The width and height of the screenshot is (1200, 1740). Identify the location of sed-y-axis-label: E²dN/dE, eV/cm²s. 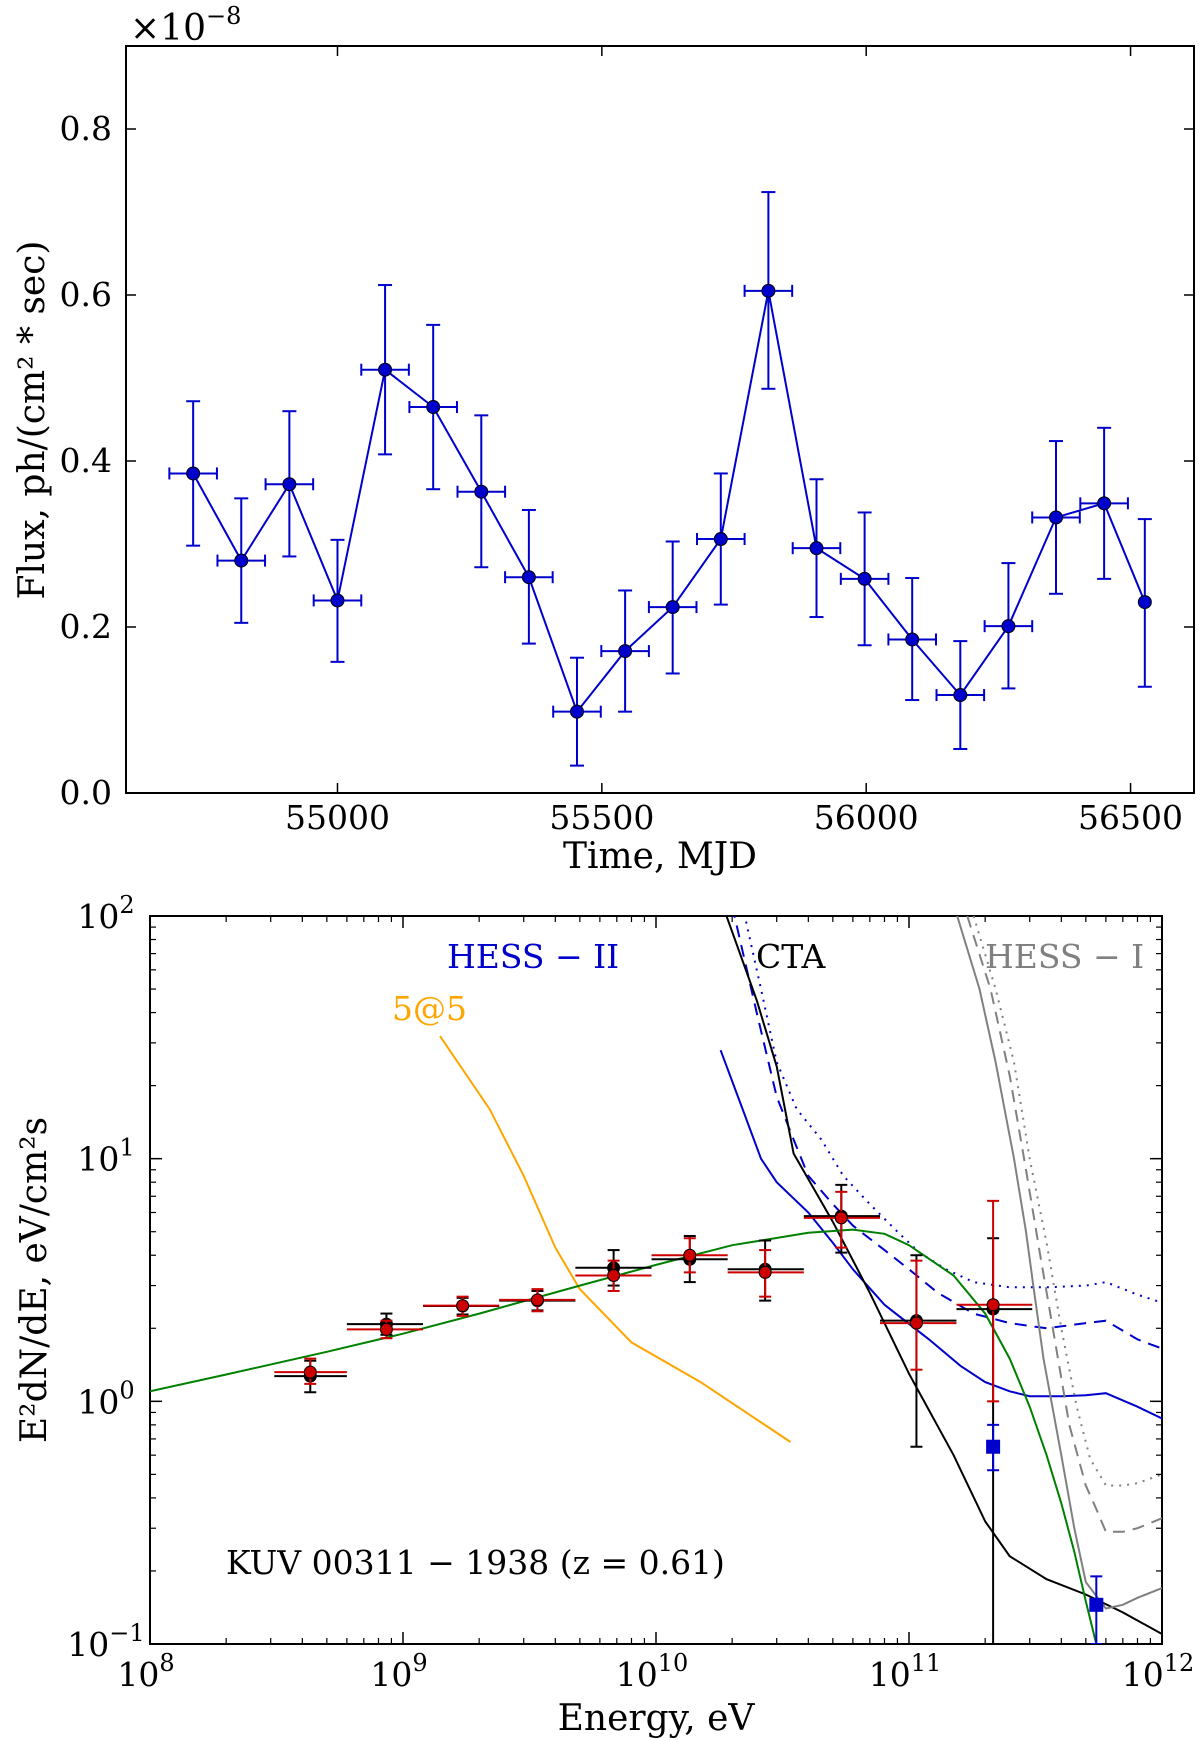
(34, 1280).